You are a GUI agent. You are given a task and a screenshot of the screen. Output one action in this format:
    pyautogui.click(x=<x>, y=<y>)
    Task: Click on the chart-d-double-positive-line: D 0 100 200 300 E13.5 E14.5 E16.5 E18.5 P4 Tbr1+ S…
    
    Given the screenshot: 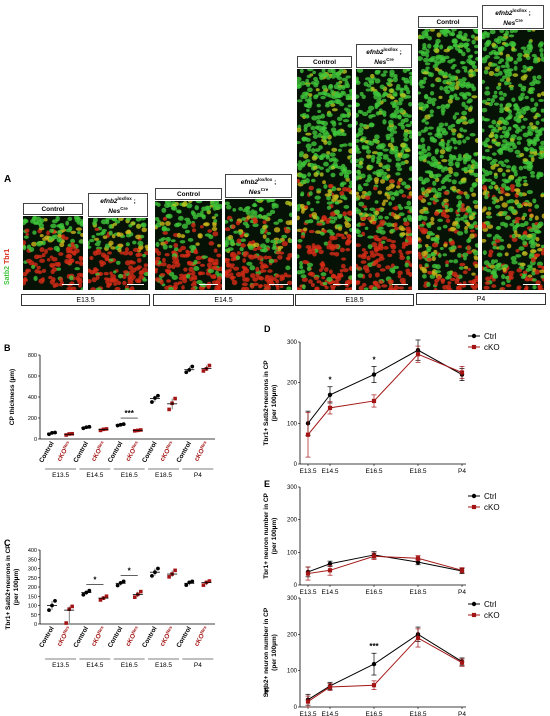 What is the action you would take?
    pyautogui.click(x=381, y=399)
    